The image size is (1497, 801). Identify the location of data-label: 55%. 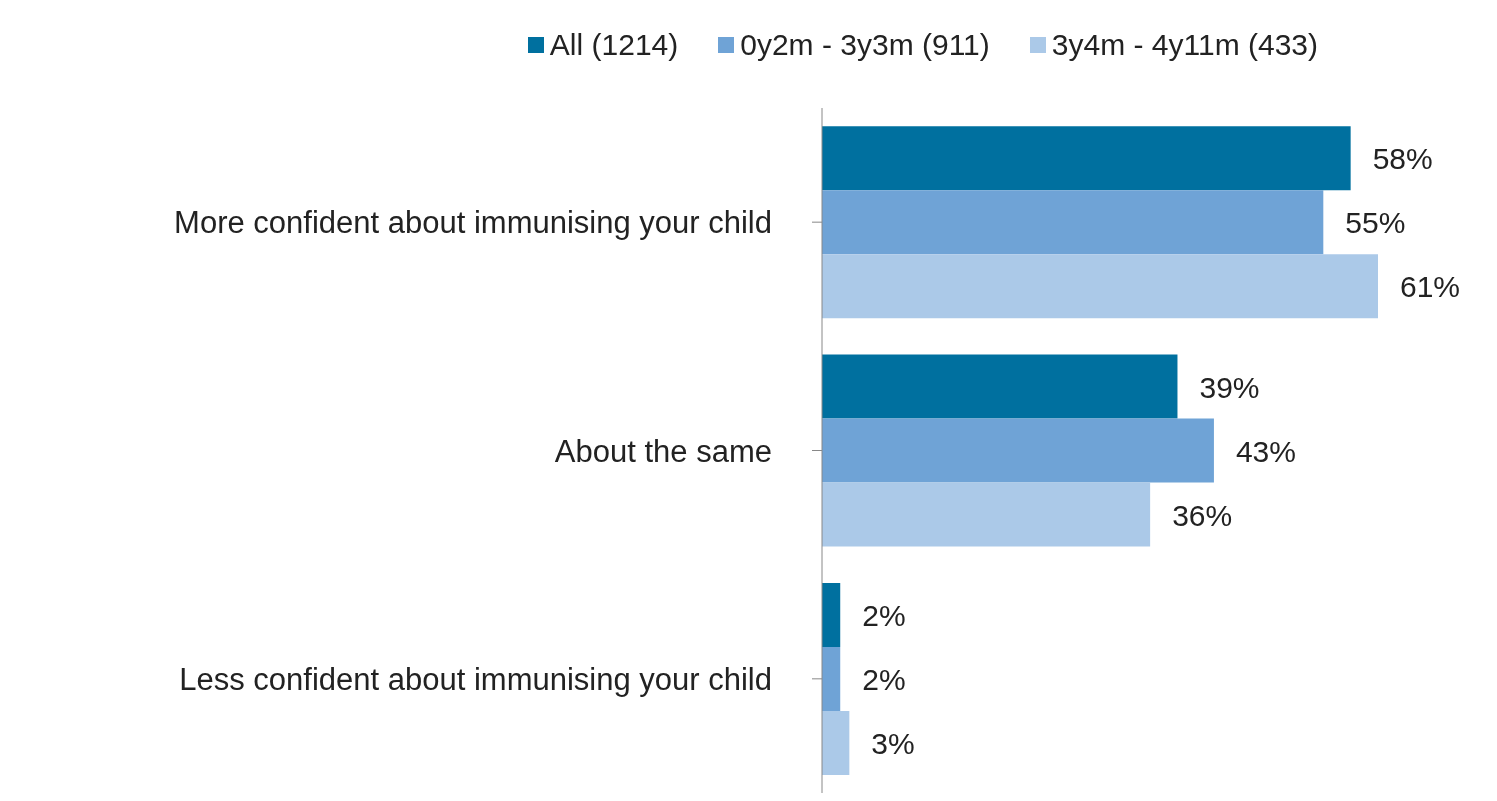
(1375, 223).